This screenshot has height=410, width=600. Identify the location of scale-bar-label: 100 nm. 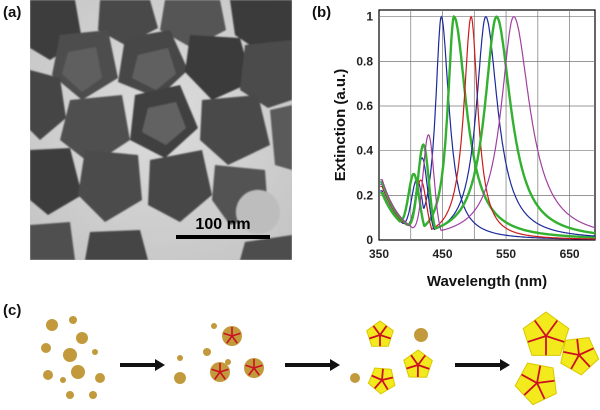
(222, 224).